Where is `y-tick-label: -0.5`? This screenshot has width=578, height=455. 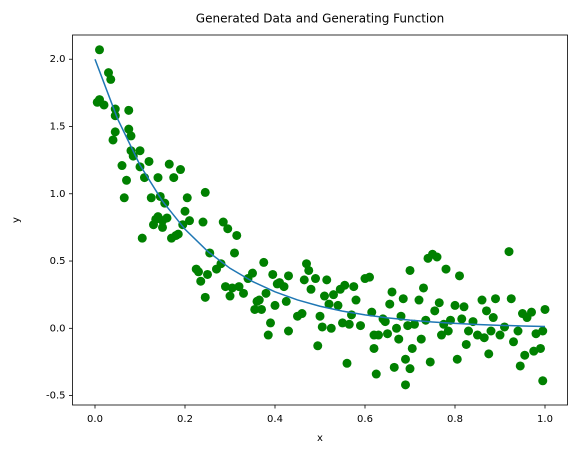
y-tick-label: -0.5 is located at coordinates (56, 396).